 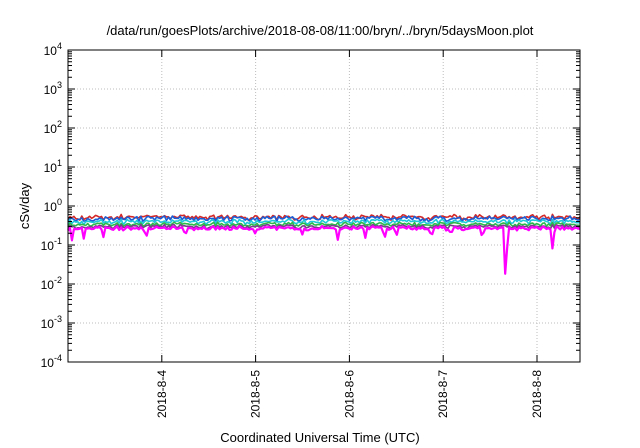 What do you see at coordinates (319, 437) in the screenshot?
I see `x-axis-label: Coordinated Universal Time (UTC)` at bounding box center [319, 437].